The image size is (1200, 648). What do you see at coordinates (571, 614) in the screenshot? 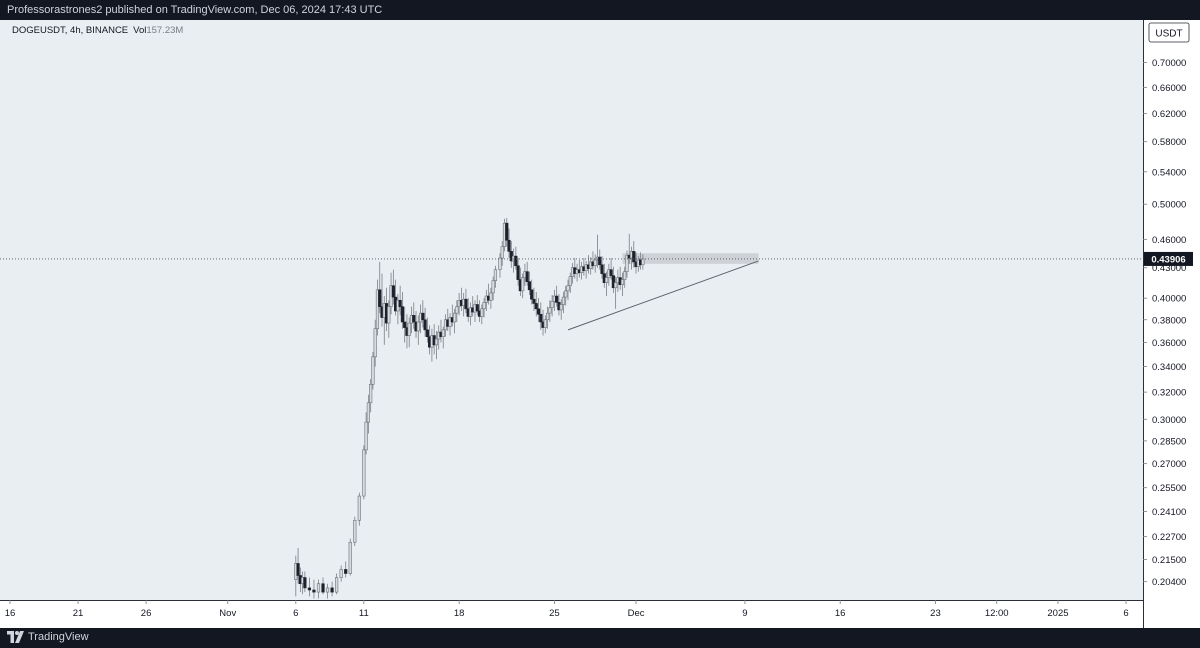
I see `time-axis-background` at bounding box center [571, 614].